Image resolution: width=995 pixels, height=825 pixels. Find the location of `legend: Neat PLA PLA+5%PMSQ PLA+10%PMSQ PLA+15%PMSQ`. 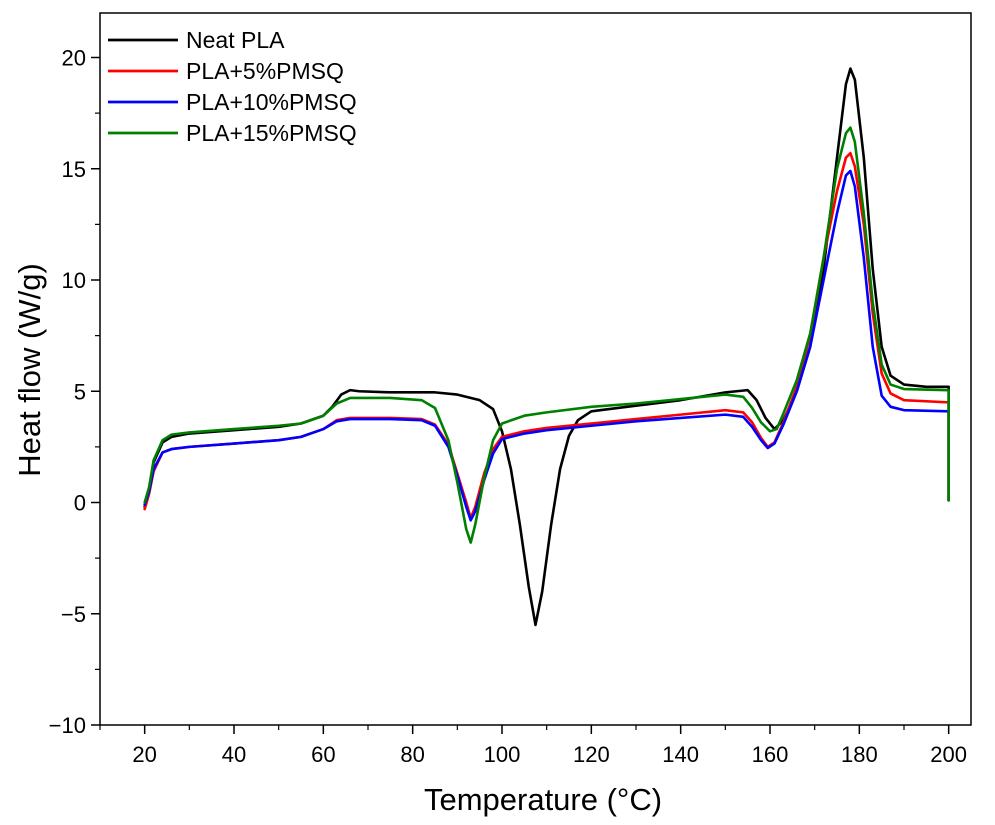

legend: Neat PLA PLA+5%PMSQ PLA+10%PMSQ PLA+15%PMSQ is located at coordinates (232, 86).